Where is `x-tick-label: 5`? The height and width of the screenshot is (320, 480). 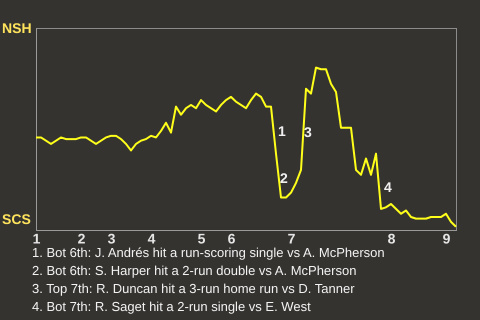
x-tick-label: 5 is located at coordinates (202, 238).